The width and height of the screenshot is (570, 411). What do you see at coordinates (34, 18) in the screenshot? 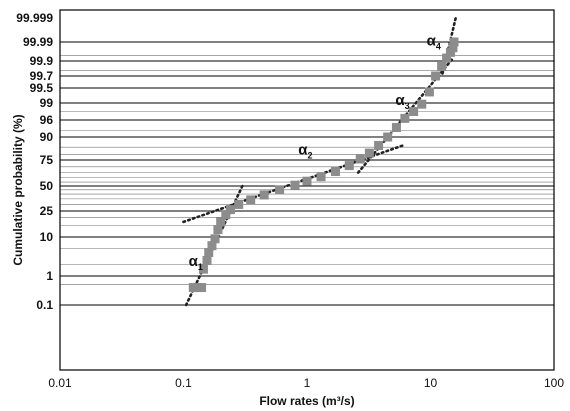
I see `y-tick-label: 99.999` at bounding box center [34, 18].